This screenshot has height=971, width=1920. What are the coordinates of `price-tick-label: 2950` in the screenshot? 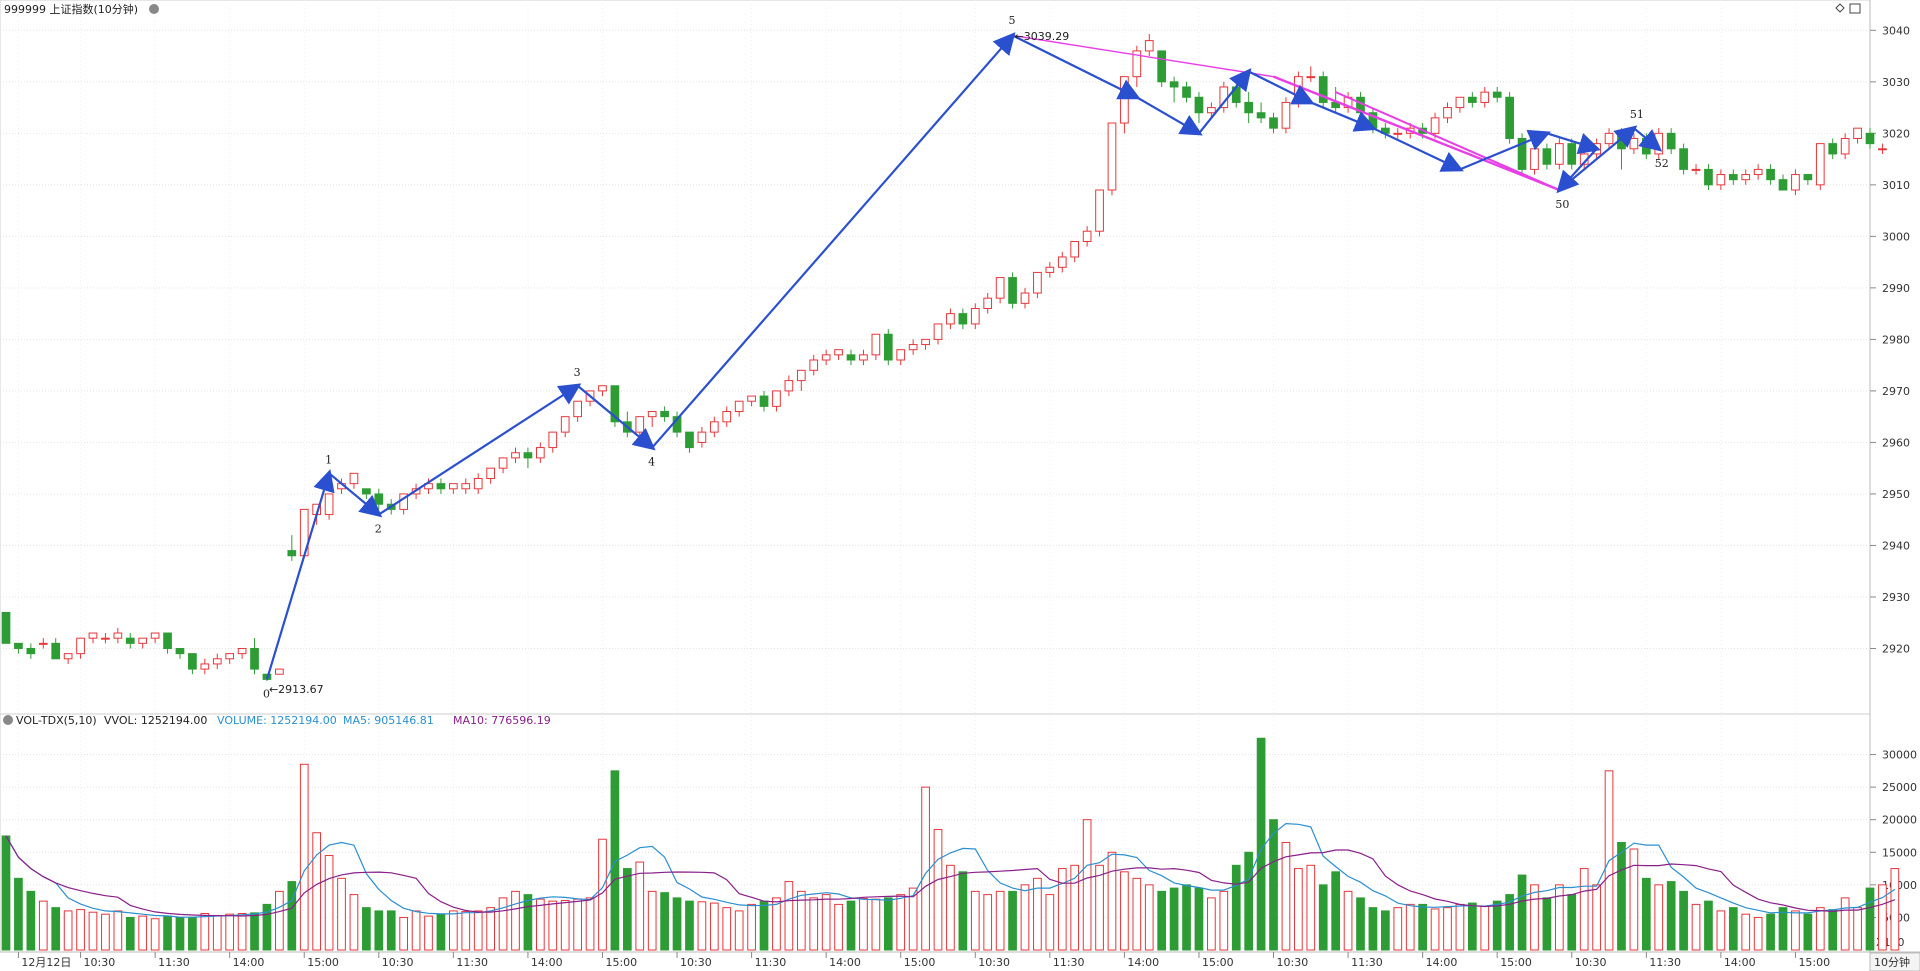 It's located at (1896, 494).